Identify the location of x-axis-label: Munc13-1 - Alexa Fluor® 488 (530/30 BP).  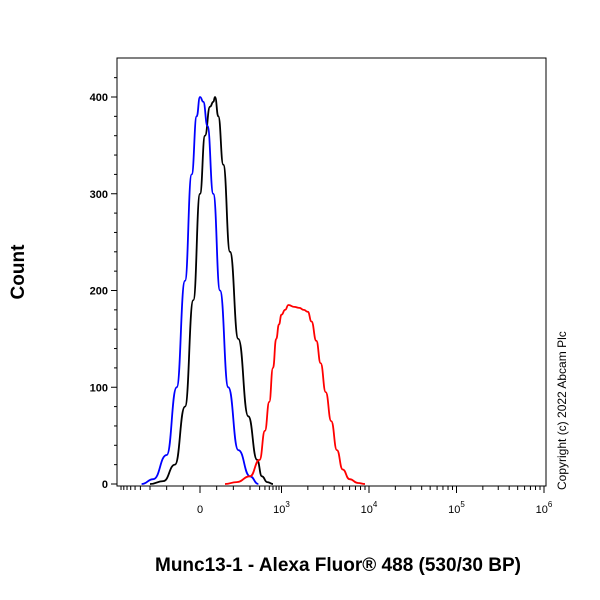
(338, 565).